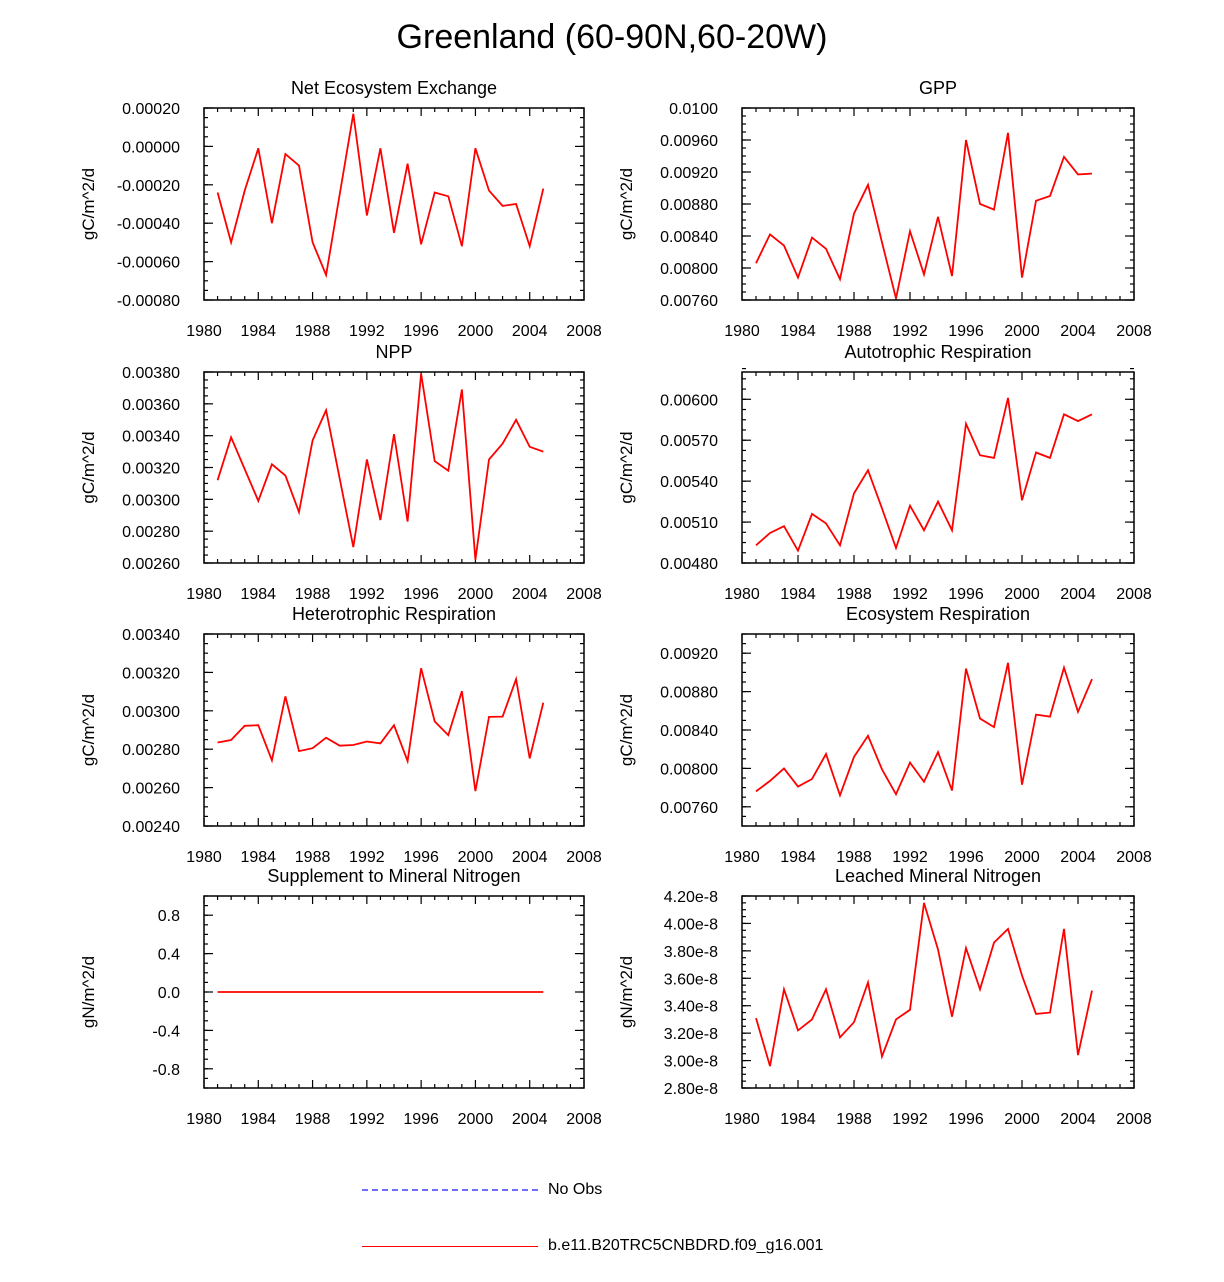 This screenshot has width=1224, height=1282. What do you see at coordinates (689, 301) in the screenshot?
I see `y-tick-label: 0.00760` at bounding box center [689, 301].